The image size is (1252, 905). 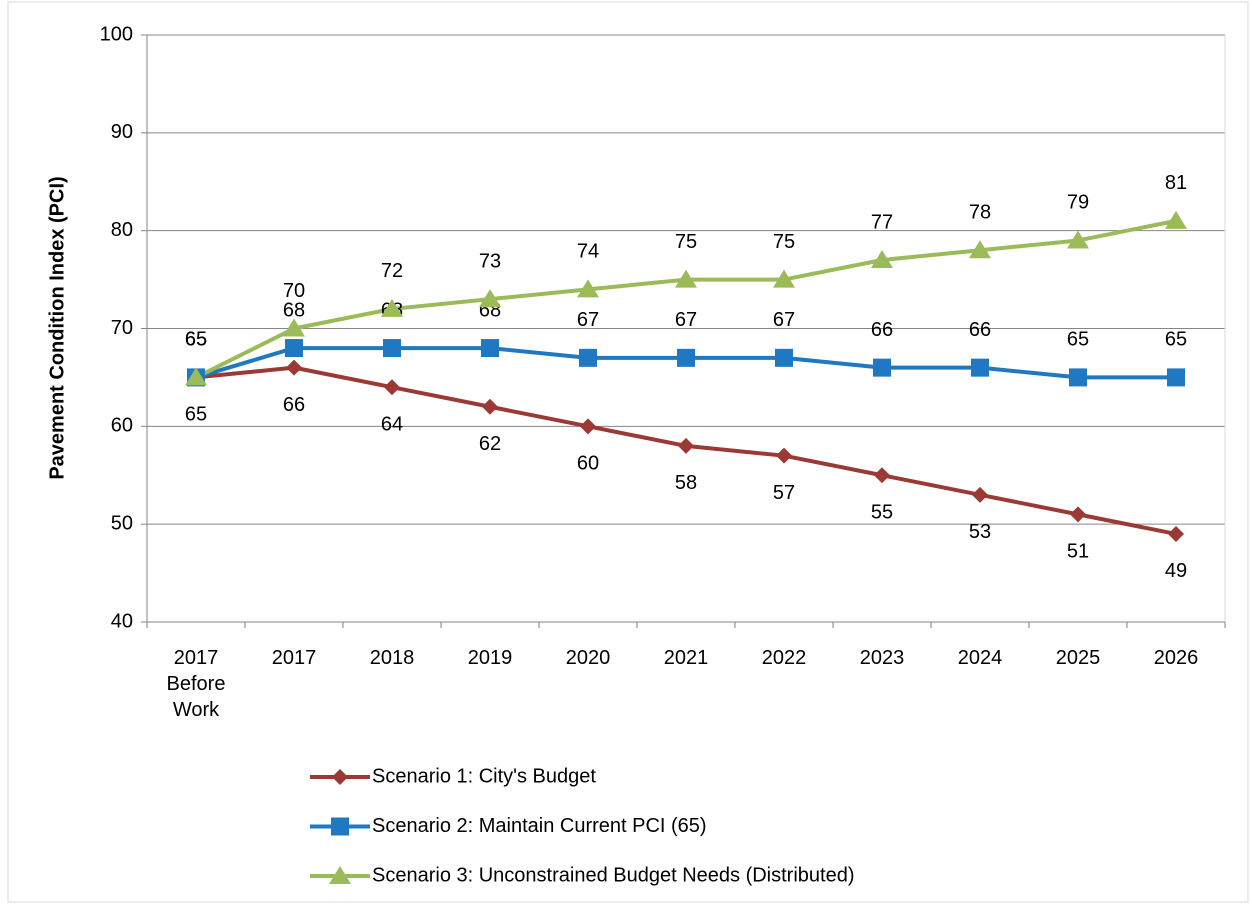 I want to click on data-label: 57, so click(x=784, y=493).